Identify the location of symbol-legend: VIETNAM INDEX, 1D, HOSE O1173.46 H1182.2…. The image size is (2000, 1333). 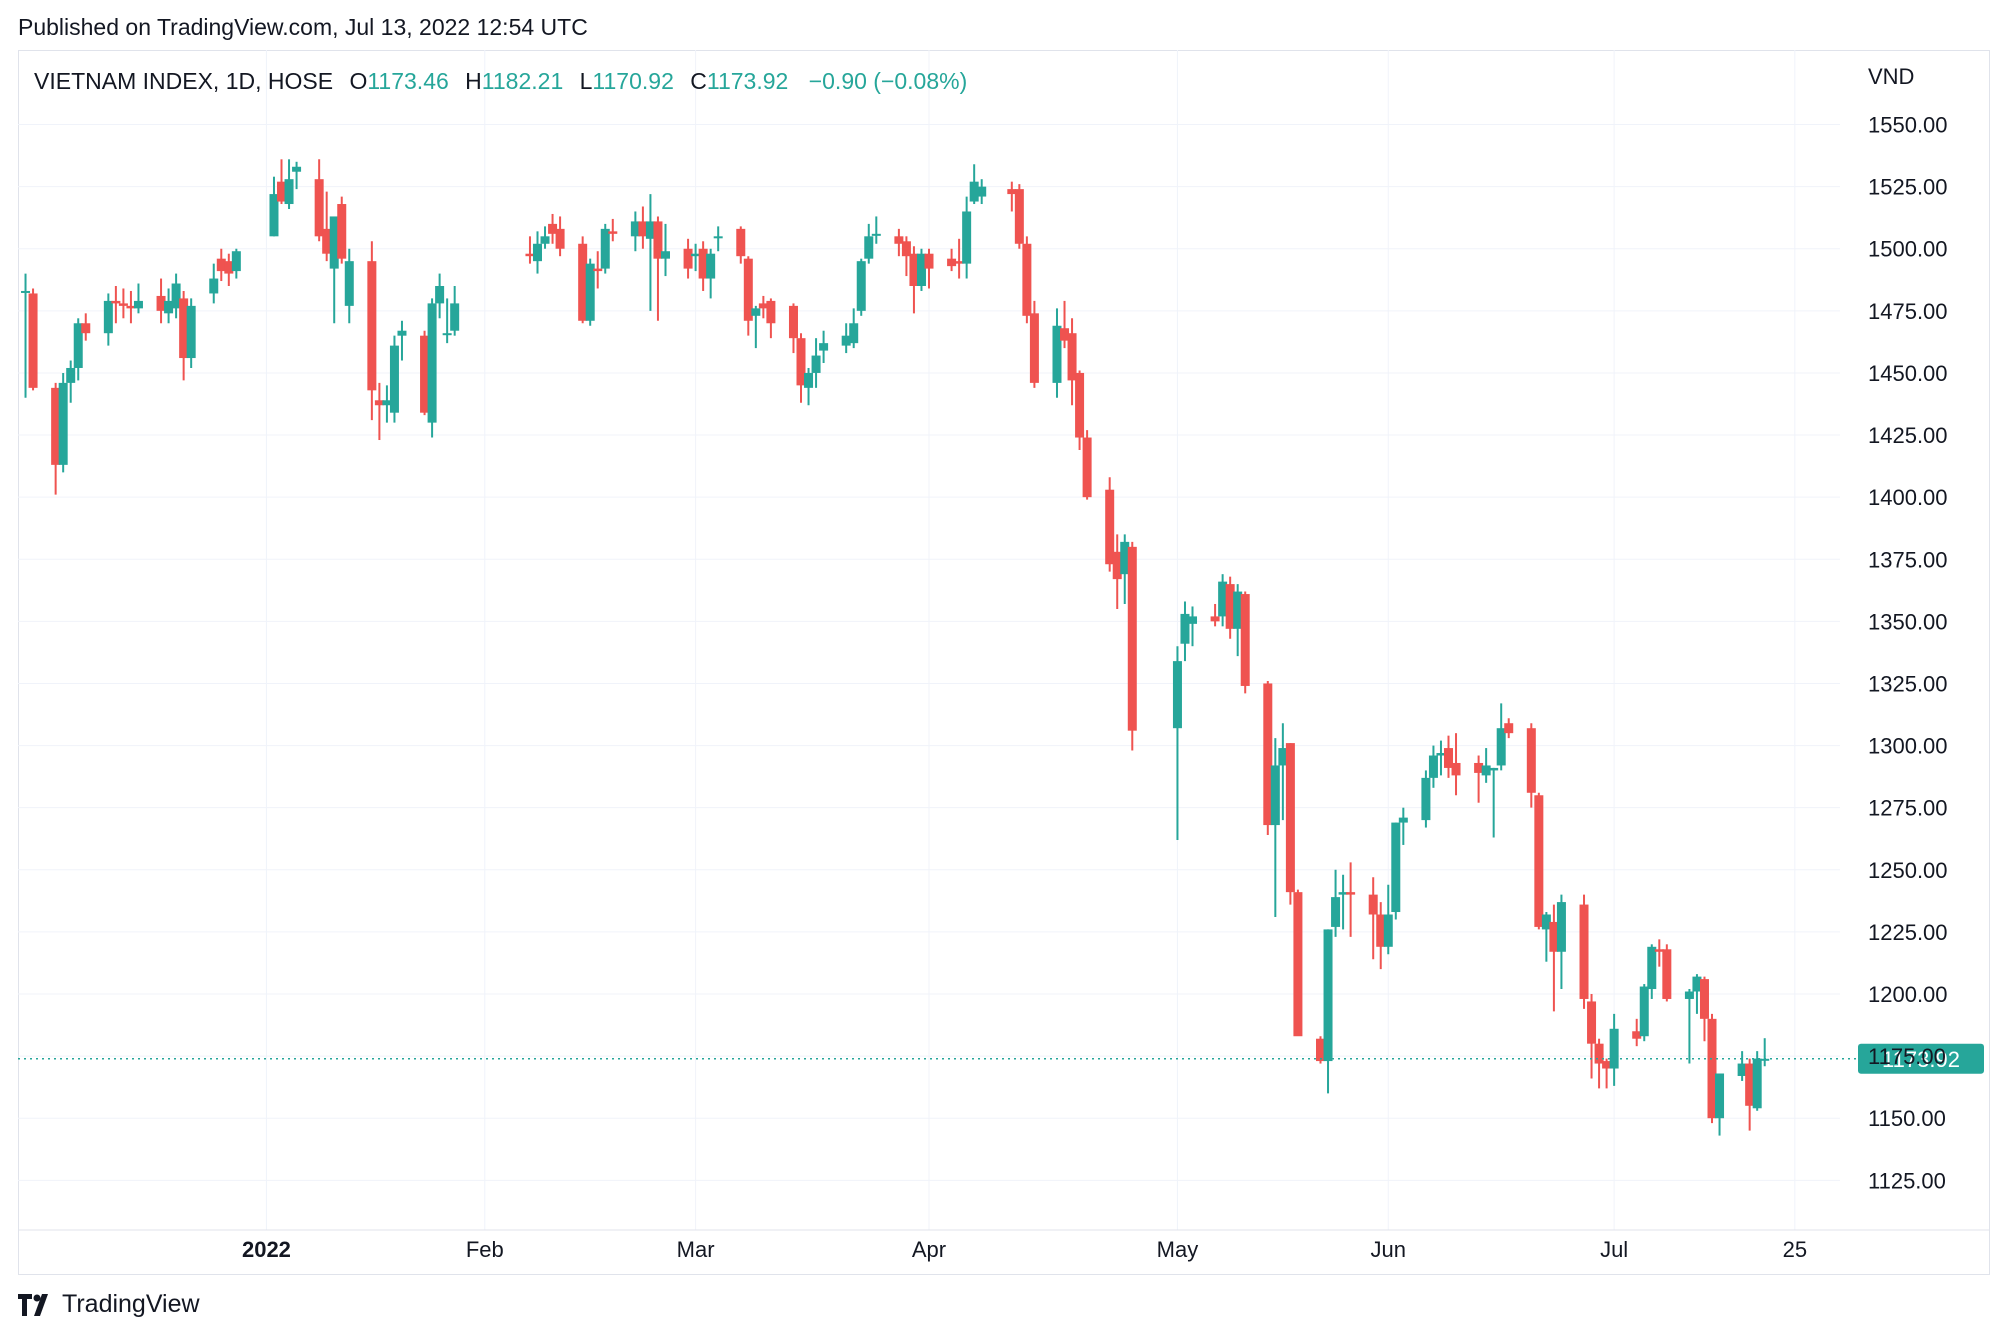
(500, 81).